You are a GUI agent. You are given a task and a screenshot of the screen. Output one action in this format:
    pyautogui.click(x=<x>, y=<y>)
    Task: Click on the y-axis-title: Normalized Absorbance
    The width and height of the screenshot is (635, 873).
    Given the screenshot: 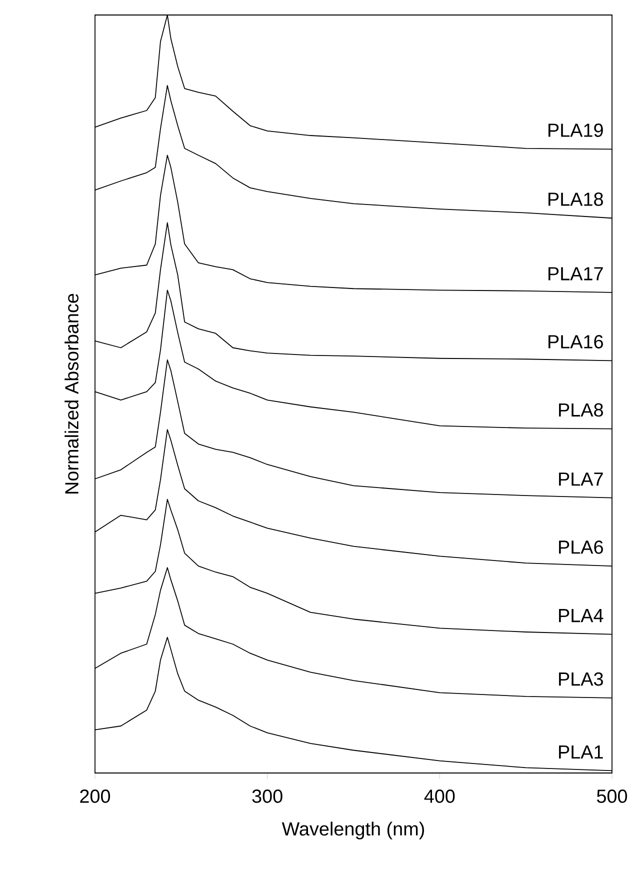 What is the action you would take?
    pyautogui.click(x=71, y=394)
    